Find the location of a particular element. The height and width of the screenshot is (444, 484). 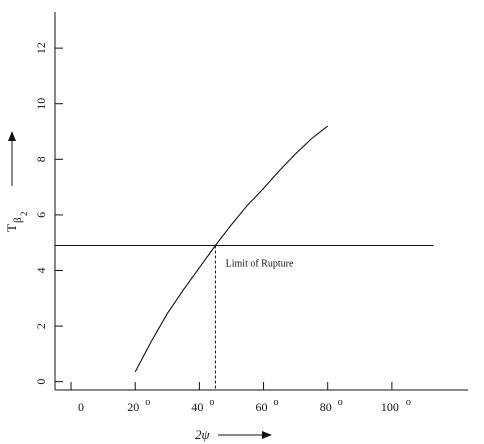

x-tick-label-60: 60 is located at coordinates (262, 407).